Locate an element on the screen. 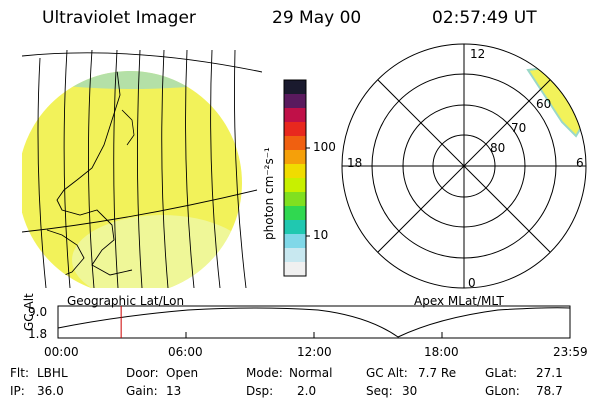 The width and height of the screenshot is (600, 400). gc-alt-label: GC Alt: is located at coordinates (387, 373).